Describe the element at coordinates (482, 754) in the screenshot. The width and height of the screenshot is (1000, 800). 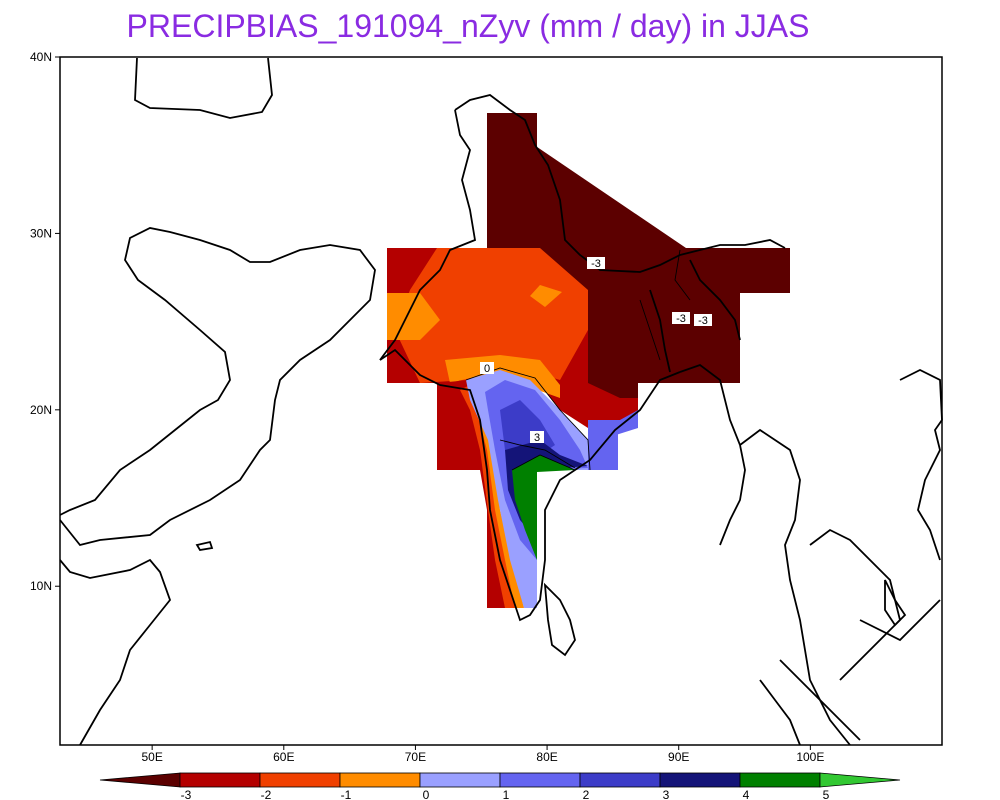
I see `longitude-axis: 50E 60E 70E 80E 90E 100E` at that location.